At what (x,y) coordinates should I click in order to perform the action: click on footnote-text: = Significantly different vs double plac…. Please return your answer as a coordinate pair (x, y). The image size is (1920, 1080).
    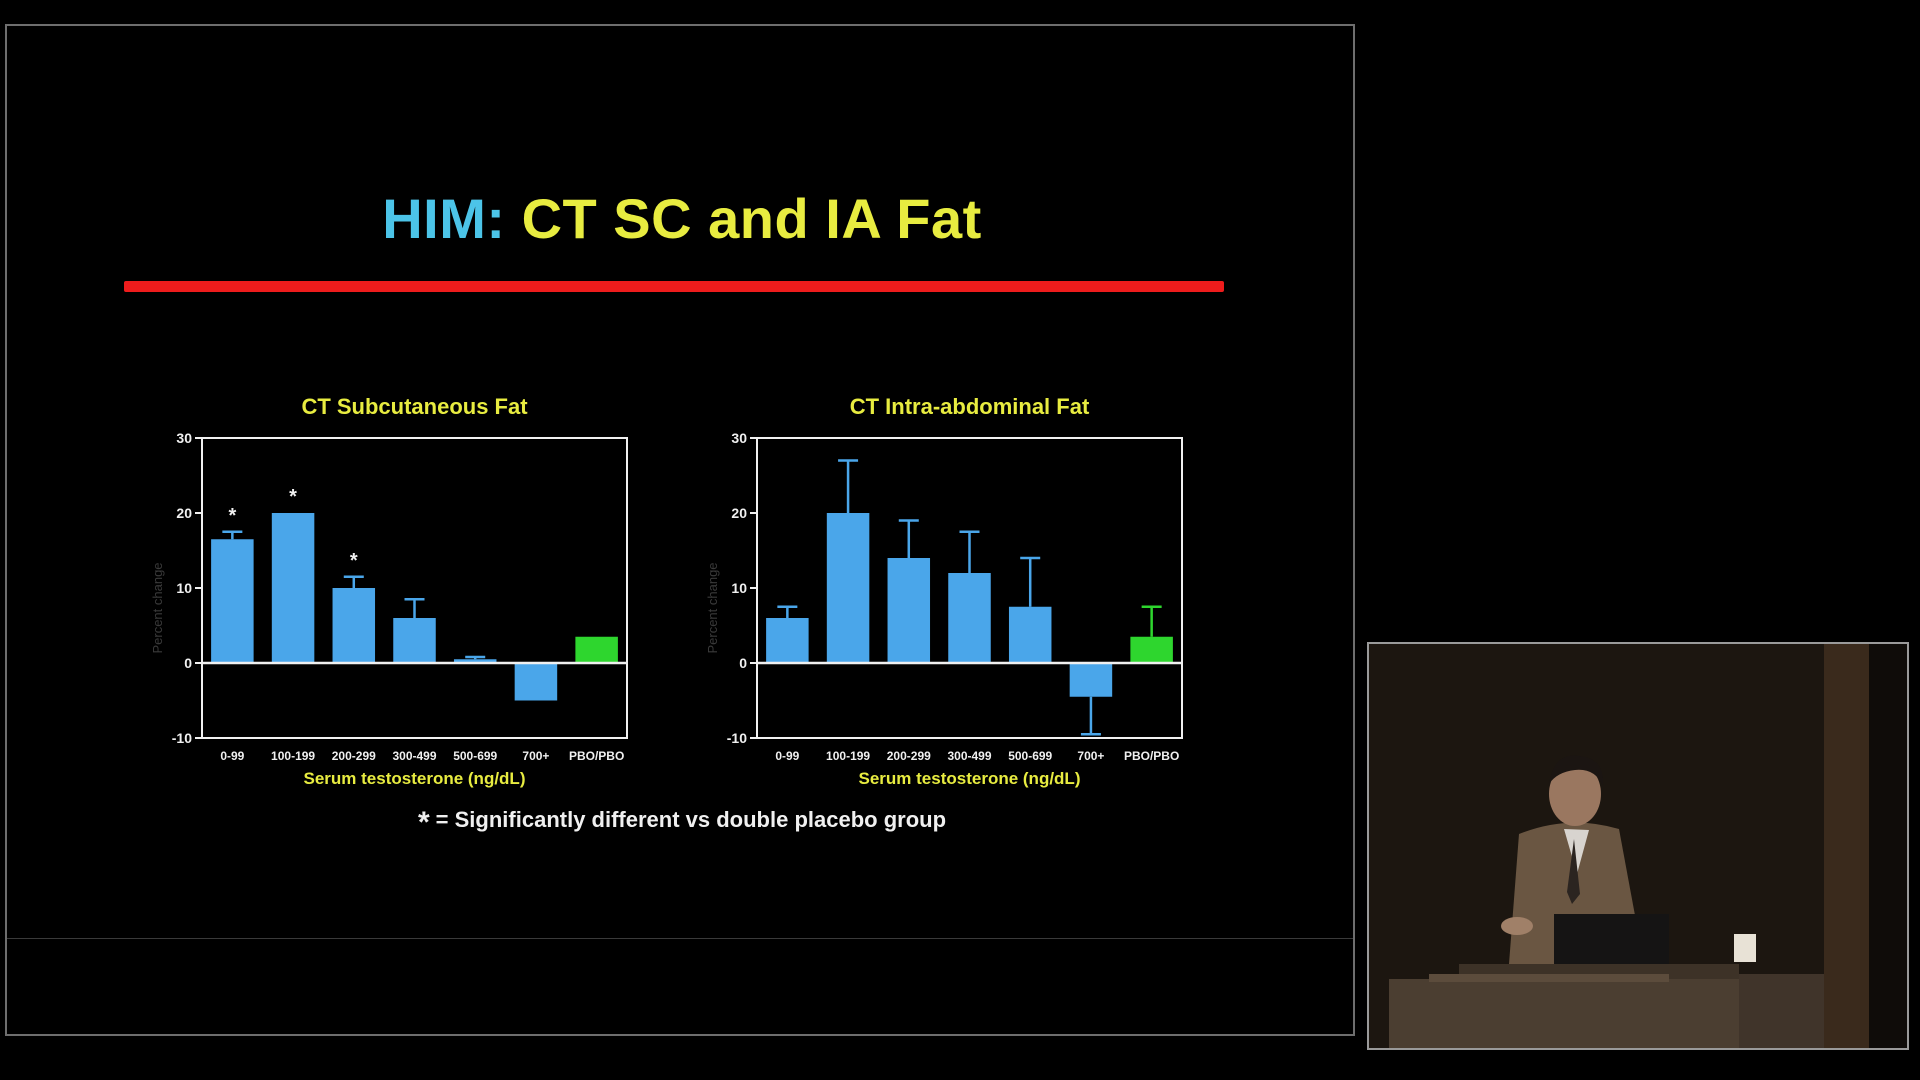
    Looking at the image, I should click on (691, 819).